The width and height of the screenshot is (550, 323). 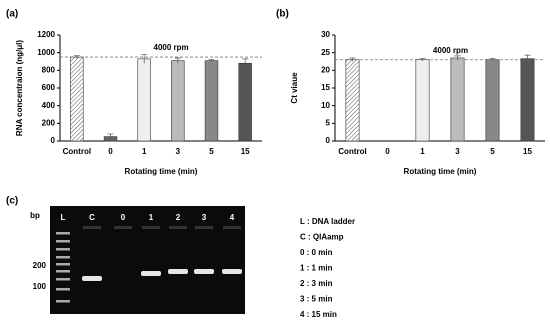 I want to click on legend-item: 1 : 1 min, so click(x=316, y=268).